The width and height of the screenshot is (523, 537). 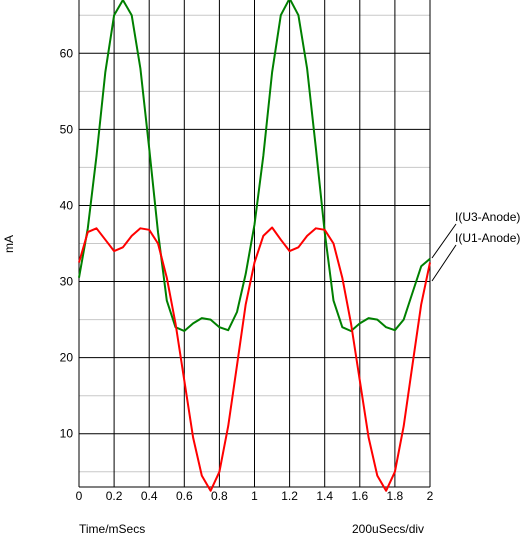 What do you see at coordinates (114, 496) in the screenshot?
I see `x-tick-label: 0.2` at bounding box center [114, 496].